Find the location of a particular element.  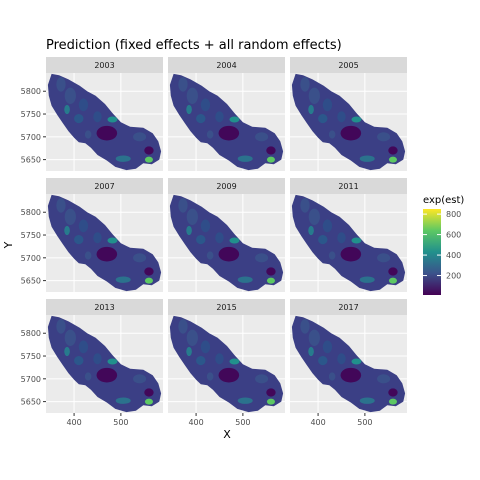

facet-panel-2013: 2013 is located at coordinates (104, 356).